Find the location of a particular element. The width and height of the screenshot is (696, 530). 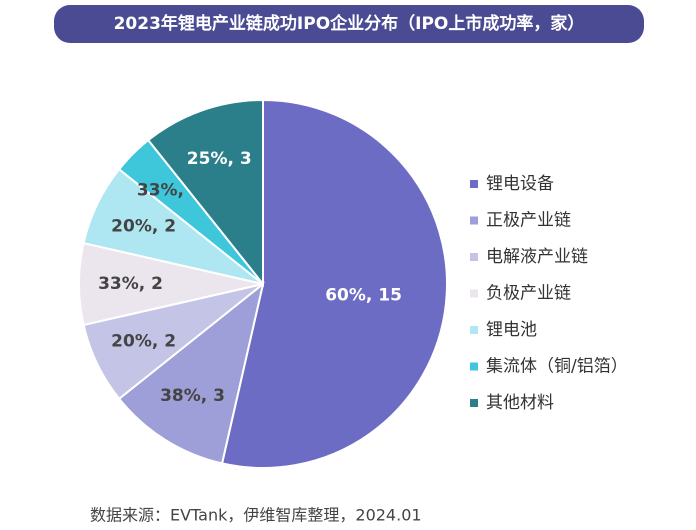

legend-label: 锂电设备 is located at coordinates (520, 184).